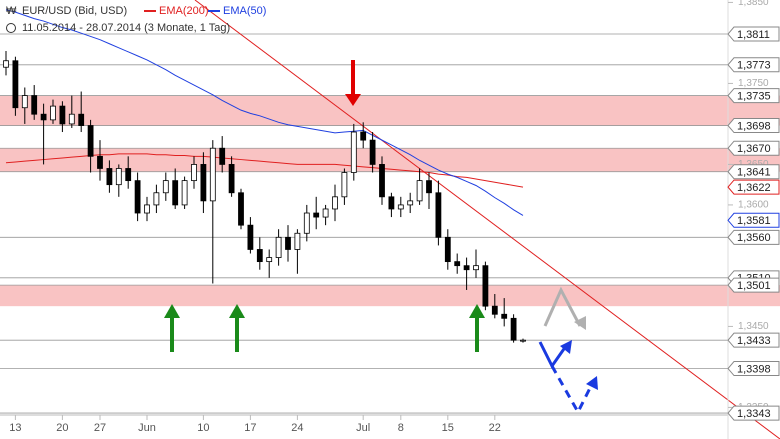  Describe the element at coordinates (11, 11) in the screenshot. I see `icon: ₩` at that location.